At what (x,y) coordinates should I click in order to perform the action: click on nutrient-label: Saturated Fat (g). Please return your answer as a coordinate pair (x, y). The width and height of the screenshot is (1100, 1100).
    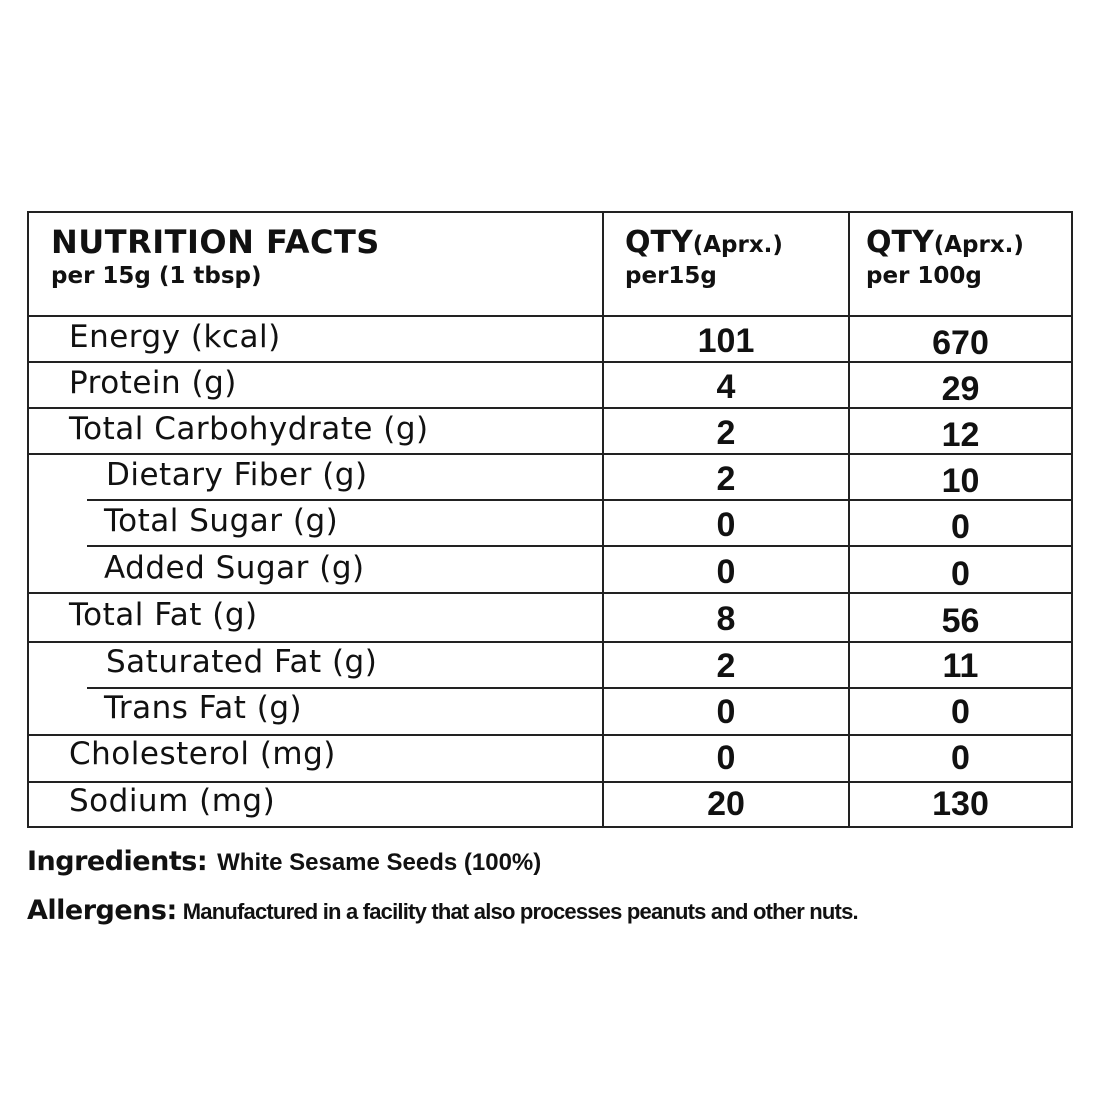
    Looking at the image, I should click on (242, 662).